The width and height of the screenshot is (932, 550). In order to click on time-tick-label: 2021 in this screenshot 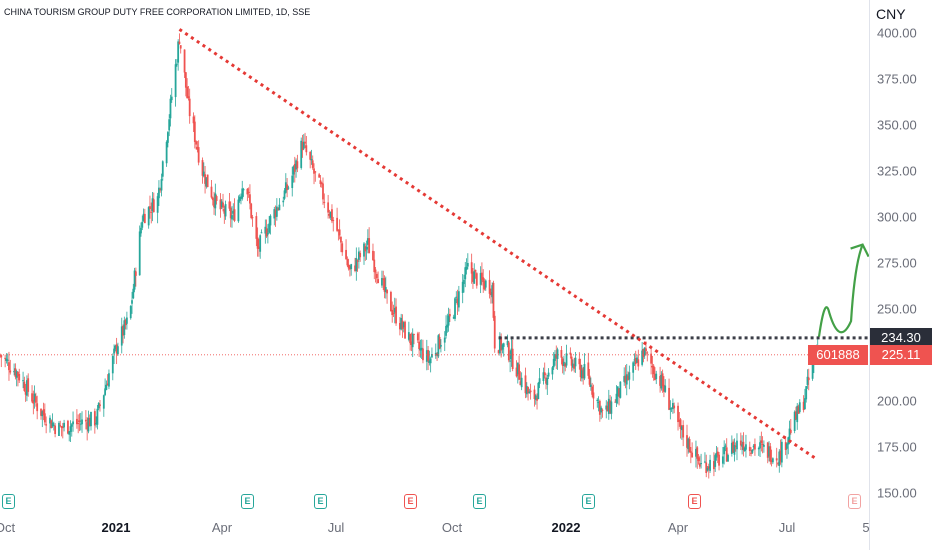, I will do `click(116, 527)`.